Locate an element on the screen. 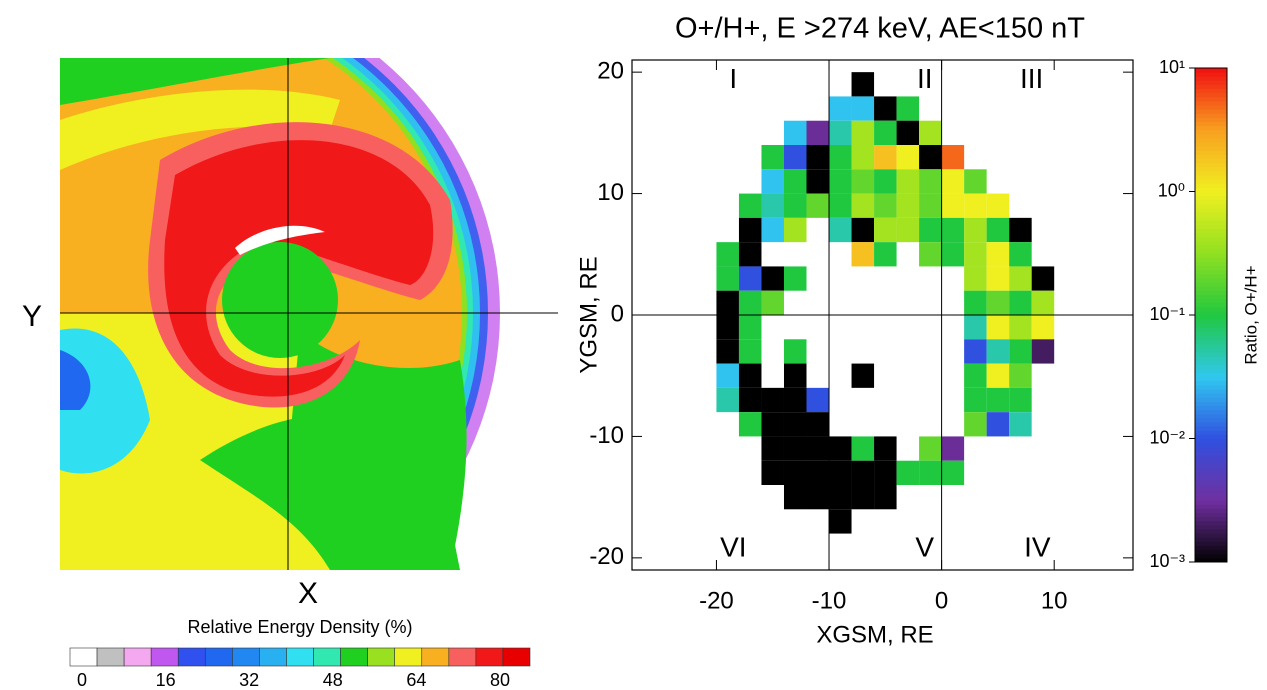 The height and width of the screenshot is (690, 1267). colorbar-tick-label: 16 is located at coordinates (166, 680).